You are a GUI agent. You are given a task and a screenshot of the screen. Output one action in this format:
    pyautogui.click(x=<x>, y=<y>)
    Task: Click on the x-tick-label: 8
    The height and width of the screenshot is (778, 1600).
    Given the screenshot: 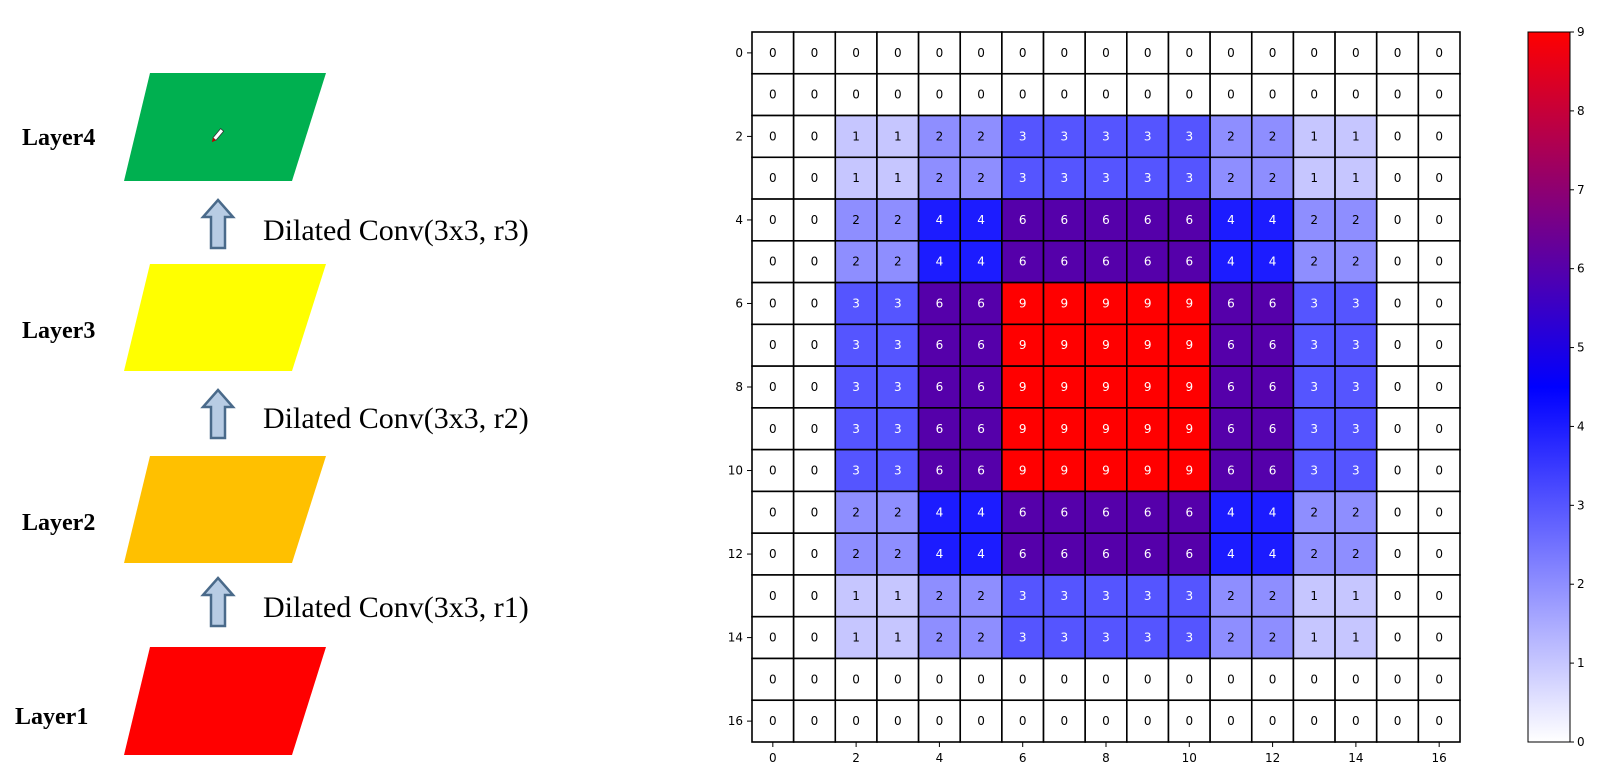 What is the action you would take?
    pyautogui.click(x=1106, y=758)
    